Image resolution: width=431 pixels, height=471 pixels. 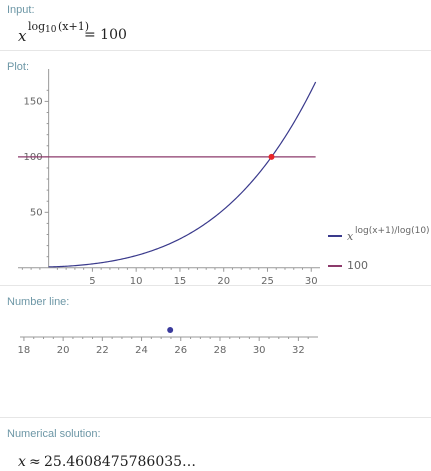 I want to click on input-exponent-arg: (x+1), so click(x=74, y=26).